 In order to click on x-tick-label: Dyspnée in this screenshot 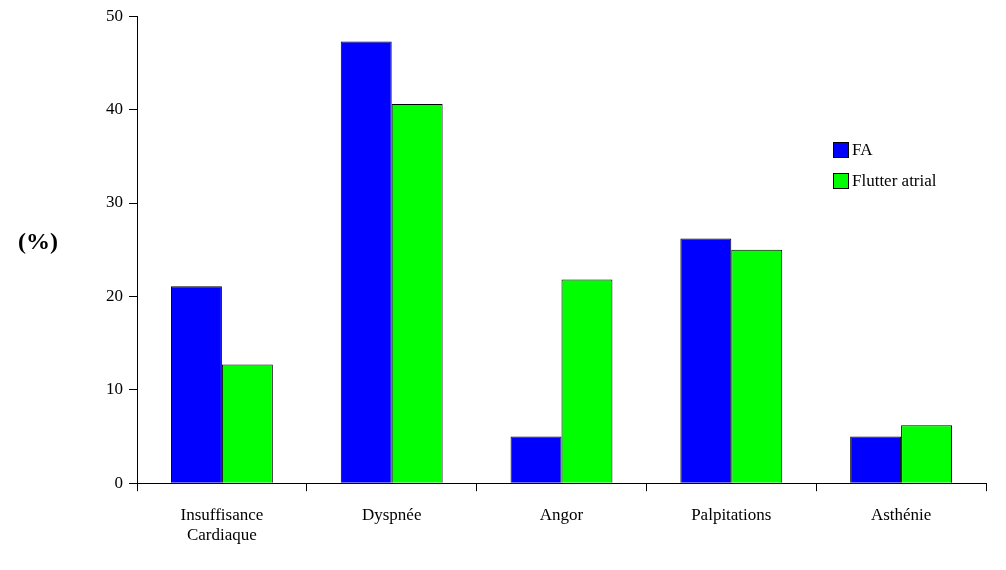, I will do `click(391, 514)`.